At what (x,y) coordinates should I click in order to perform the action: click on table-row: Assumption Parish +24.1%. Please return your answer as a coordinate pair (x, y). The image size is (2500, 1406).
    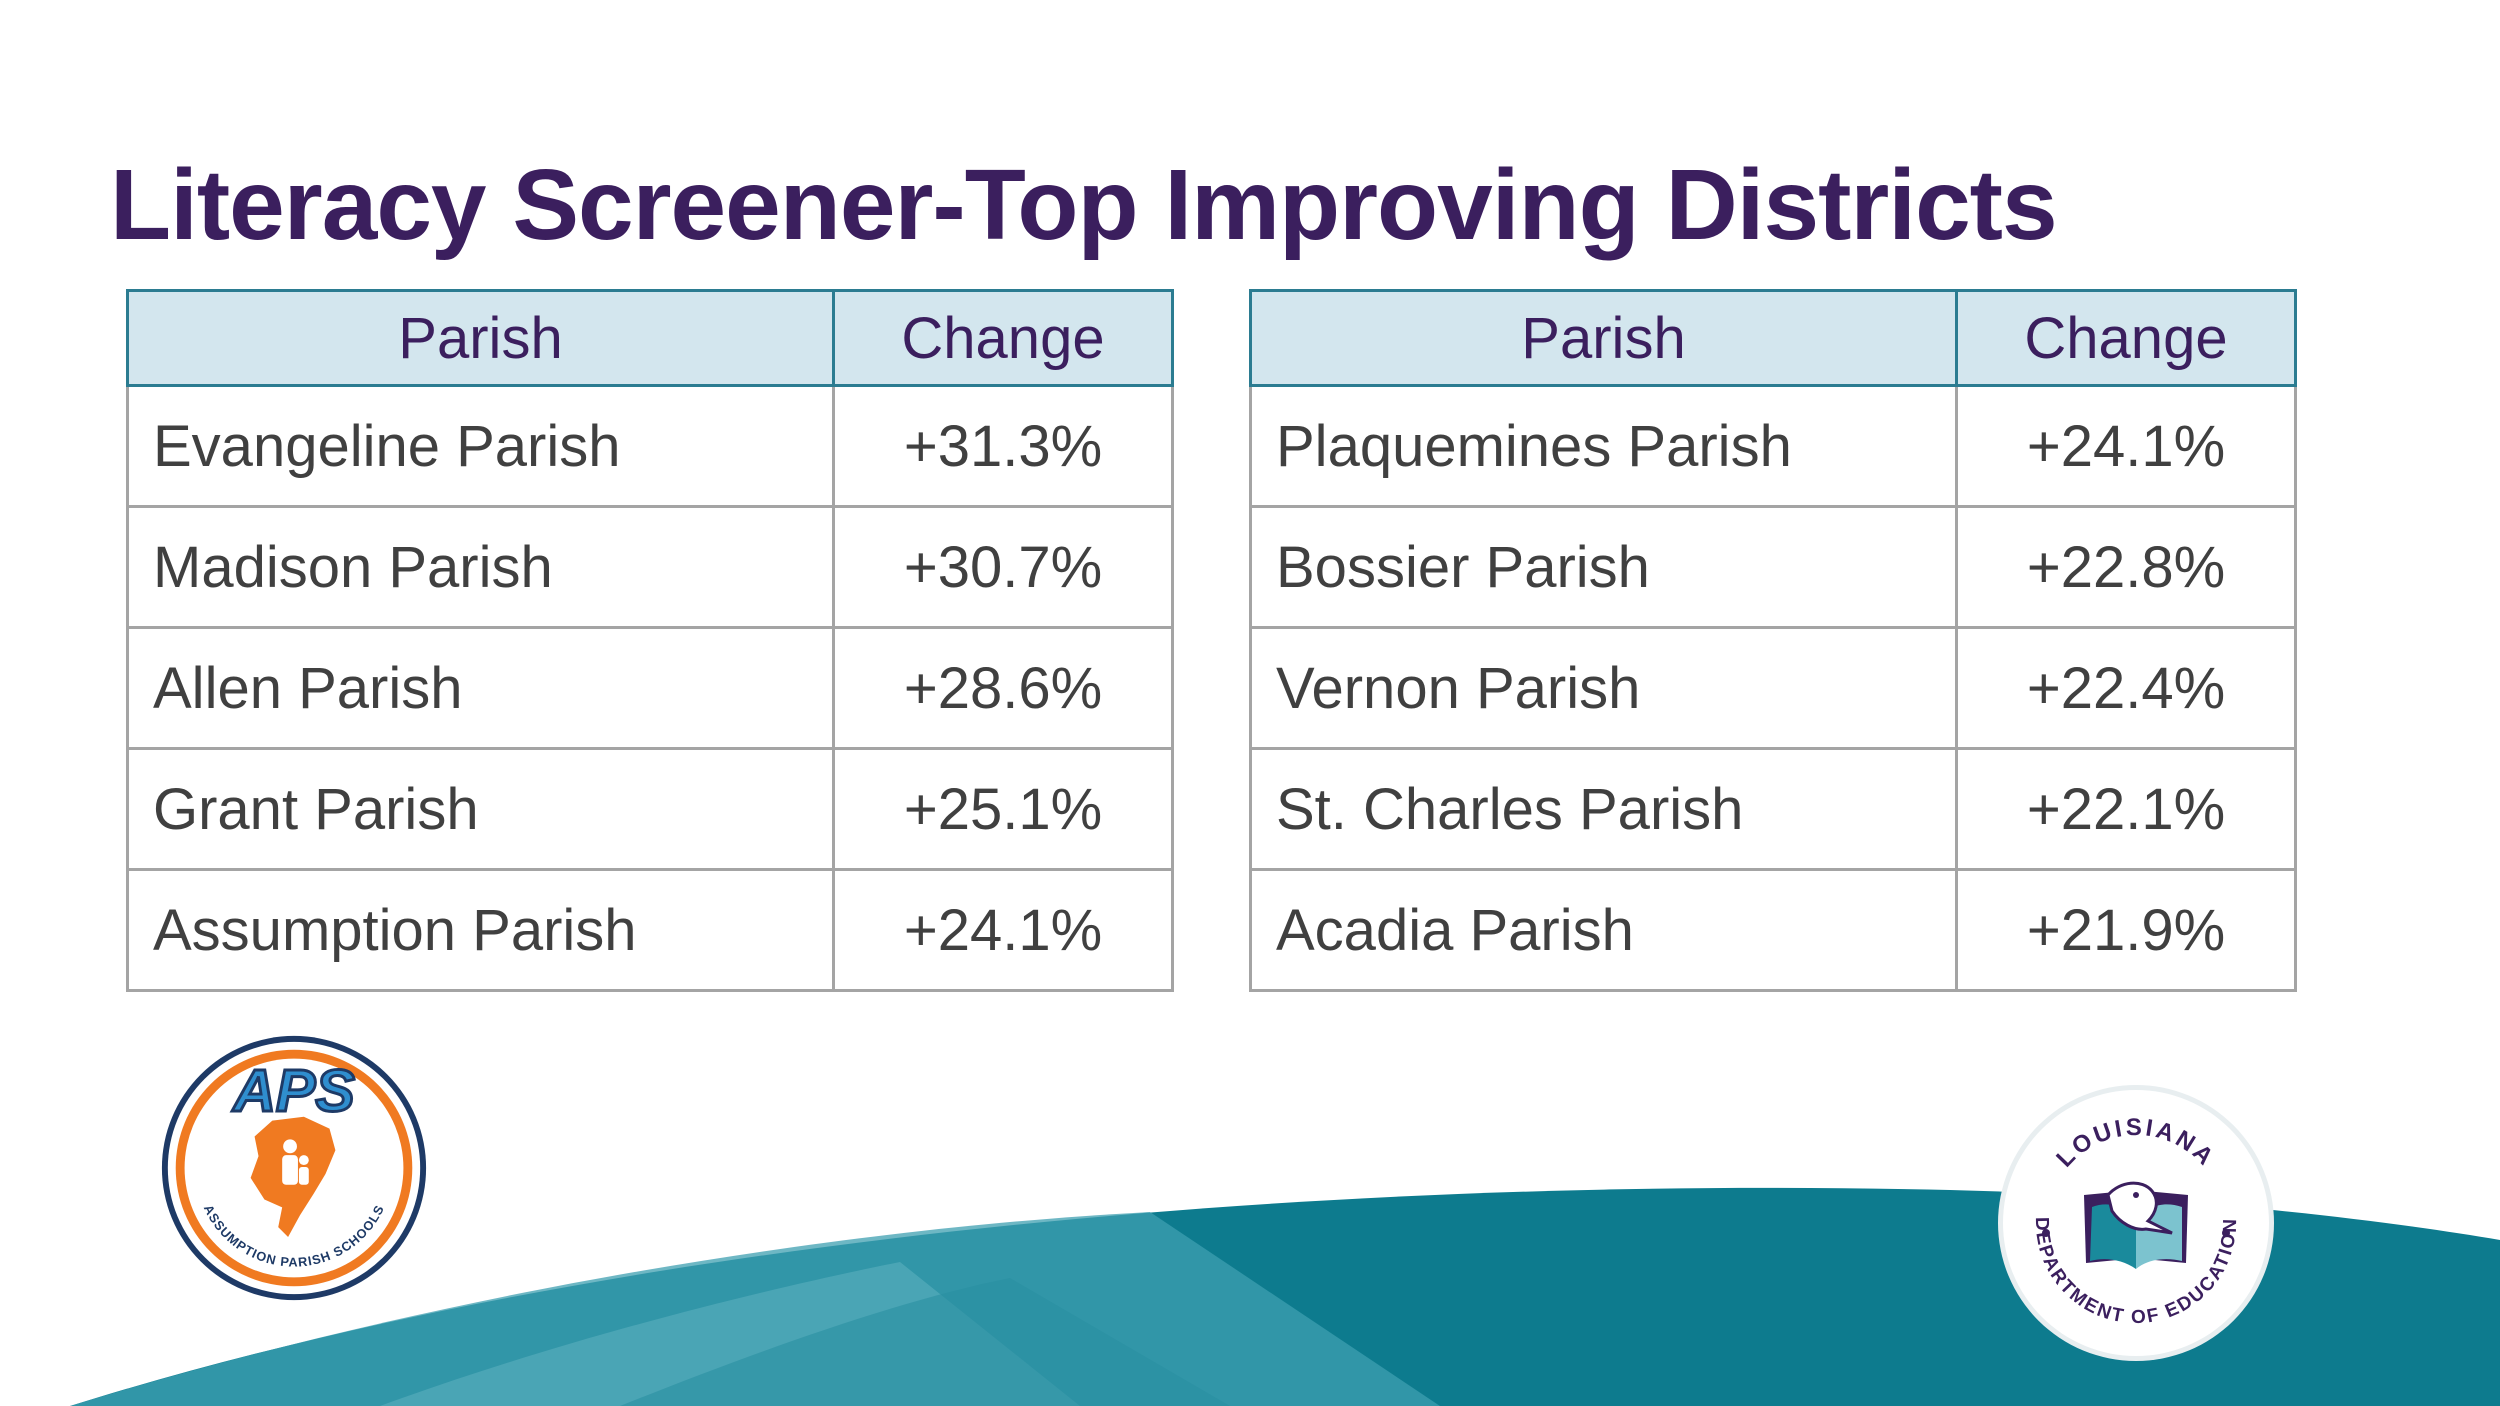
    Looking at the image, I should click on (650, 930).